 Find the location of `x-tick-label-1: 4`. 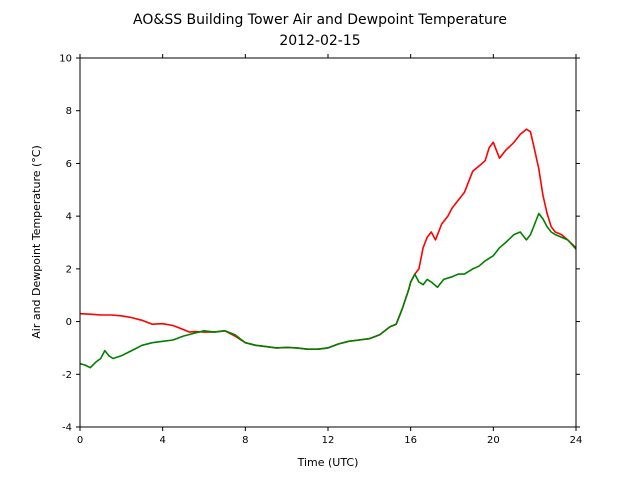

x-tick-label-1: 4 is located at coordinates (162, 440).